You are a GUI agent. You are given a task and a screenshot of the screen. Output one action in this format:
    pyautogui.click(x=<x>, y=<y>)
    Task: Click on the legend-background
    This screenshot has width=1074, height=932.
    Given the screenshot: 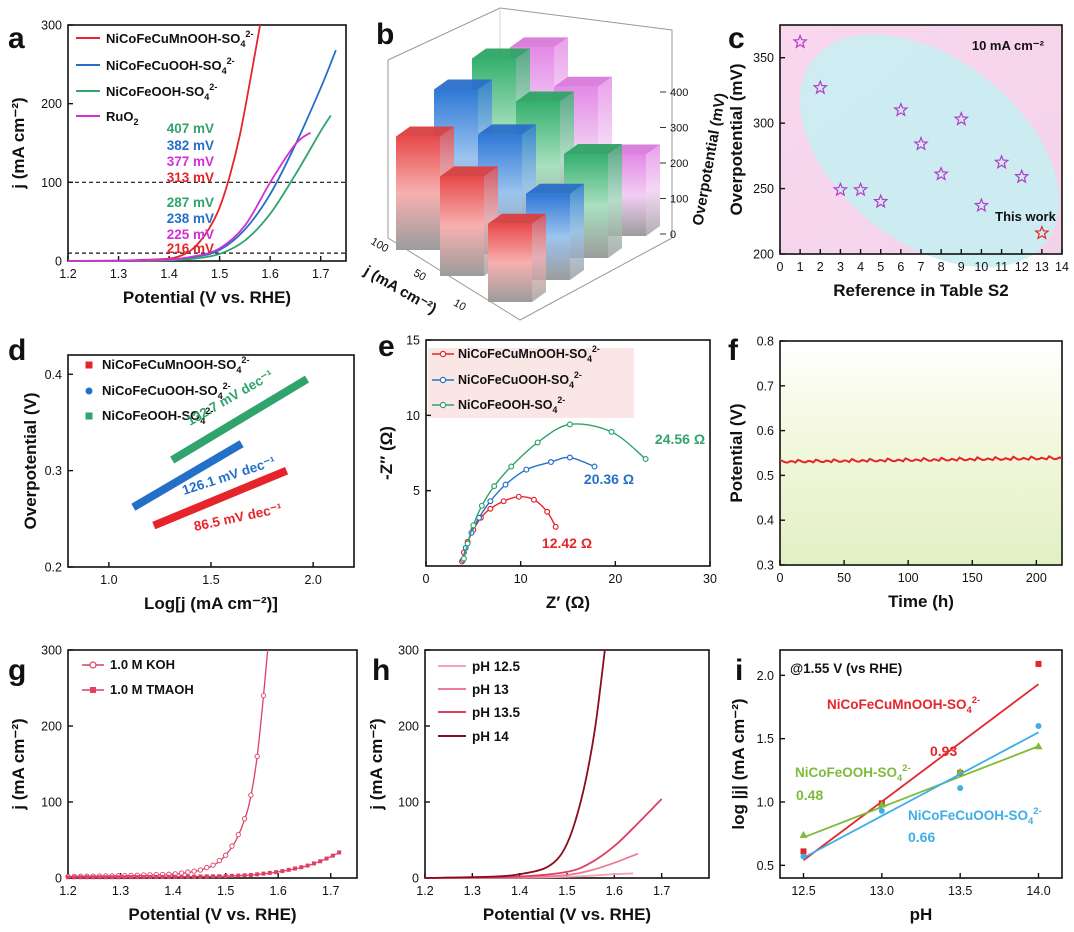 What is the action you would take?
    pyautogui.click(x=531, y=383)
    